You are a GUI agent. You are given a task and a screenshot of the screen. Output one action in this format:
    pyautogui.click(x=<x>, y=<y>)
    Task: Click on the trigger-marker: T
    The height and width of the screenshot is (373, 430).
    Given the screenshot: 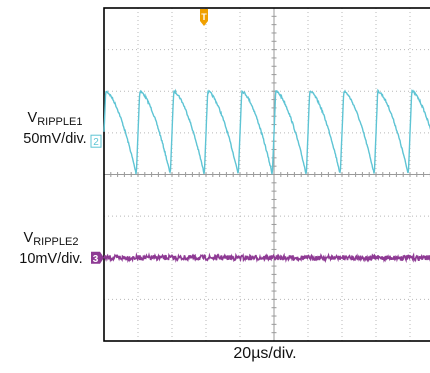 What is the action you would take?
    pyautogui.click(x=204, y=17)
    